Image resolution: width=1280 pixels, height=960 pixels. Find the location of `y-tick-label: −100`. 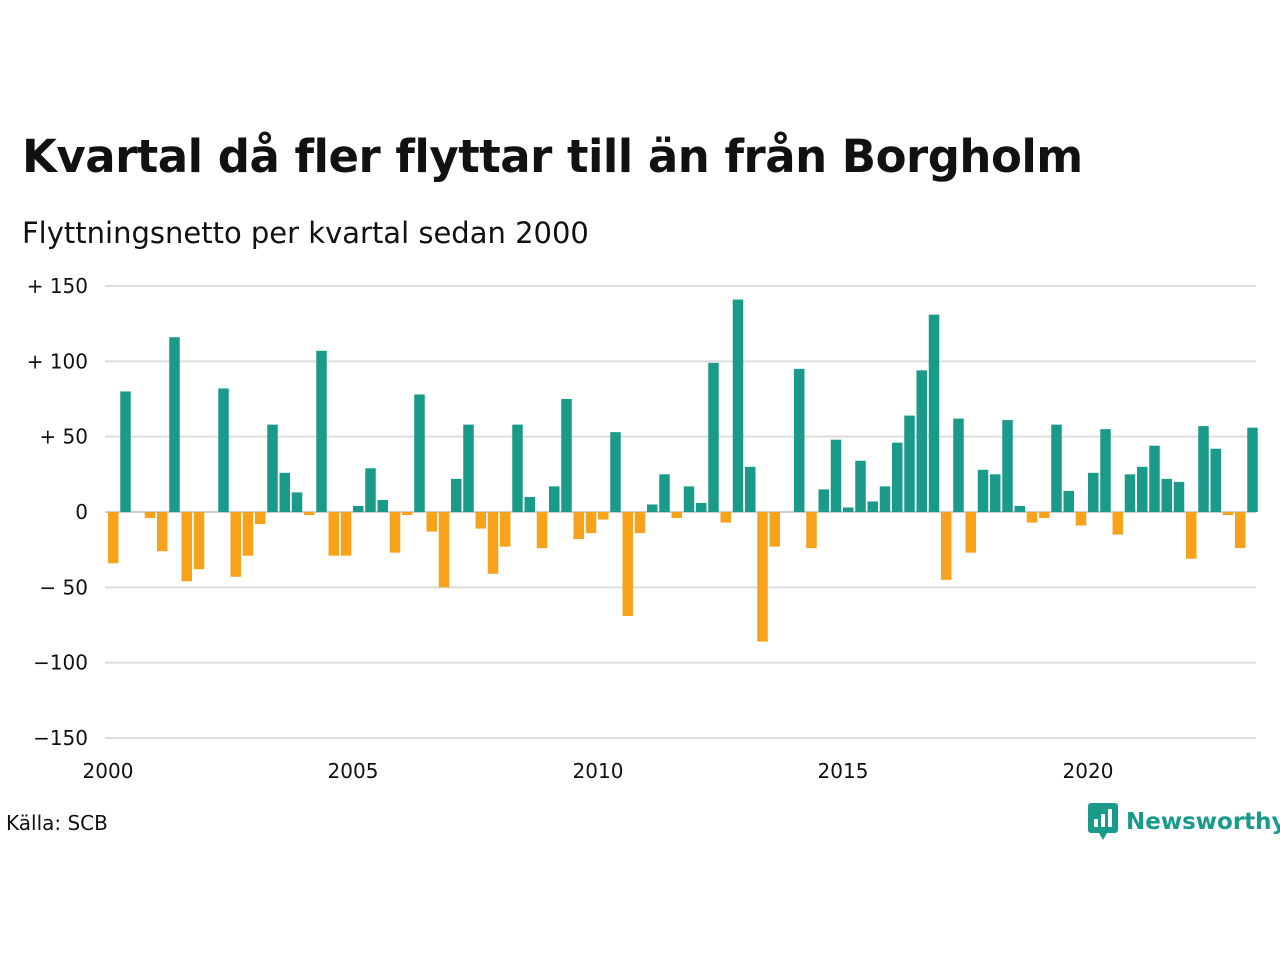

y-tick-label: −100 is located at coordinates (60, 663).